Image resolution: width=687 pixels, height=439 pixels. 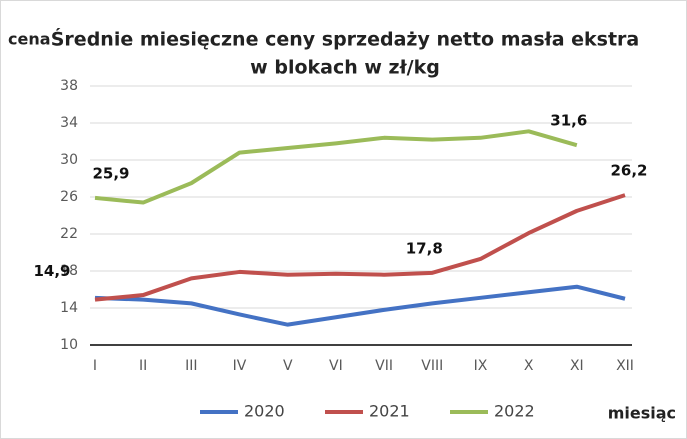 What do you see at coordinates (191, 366) in the screenshot?
I see `x-tick-label: III` at bounding box center [191, 366].